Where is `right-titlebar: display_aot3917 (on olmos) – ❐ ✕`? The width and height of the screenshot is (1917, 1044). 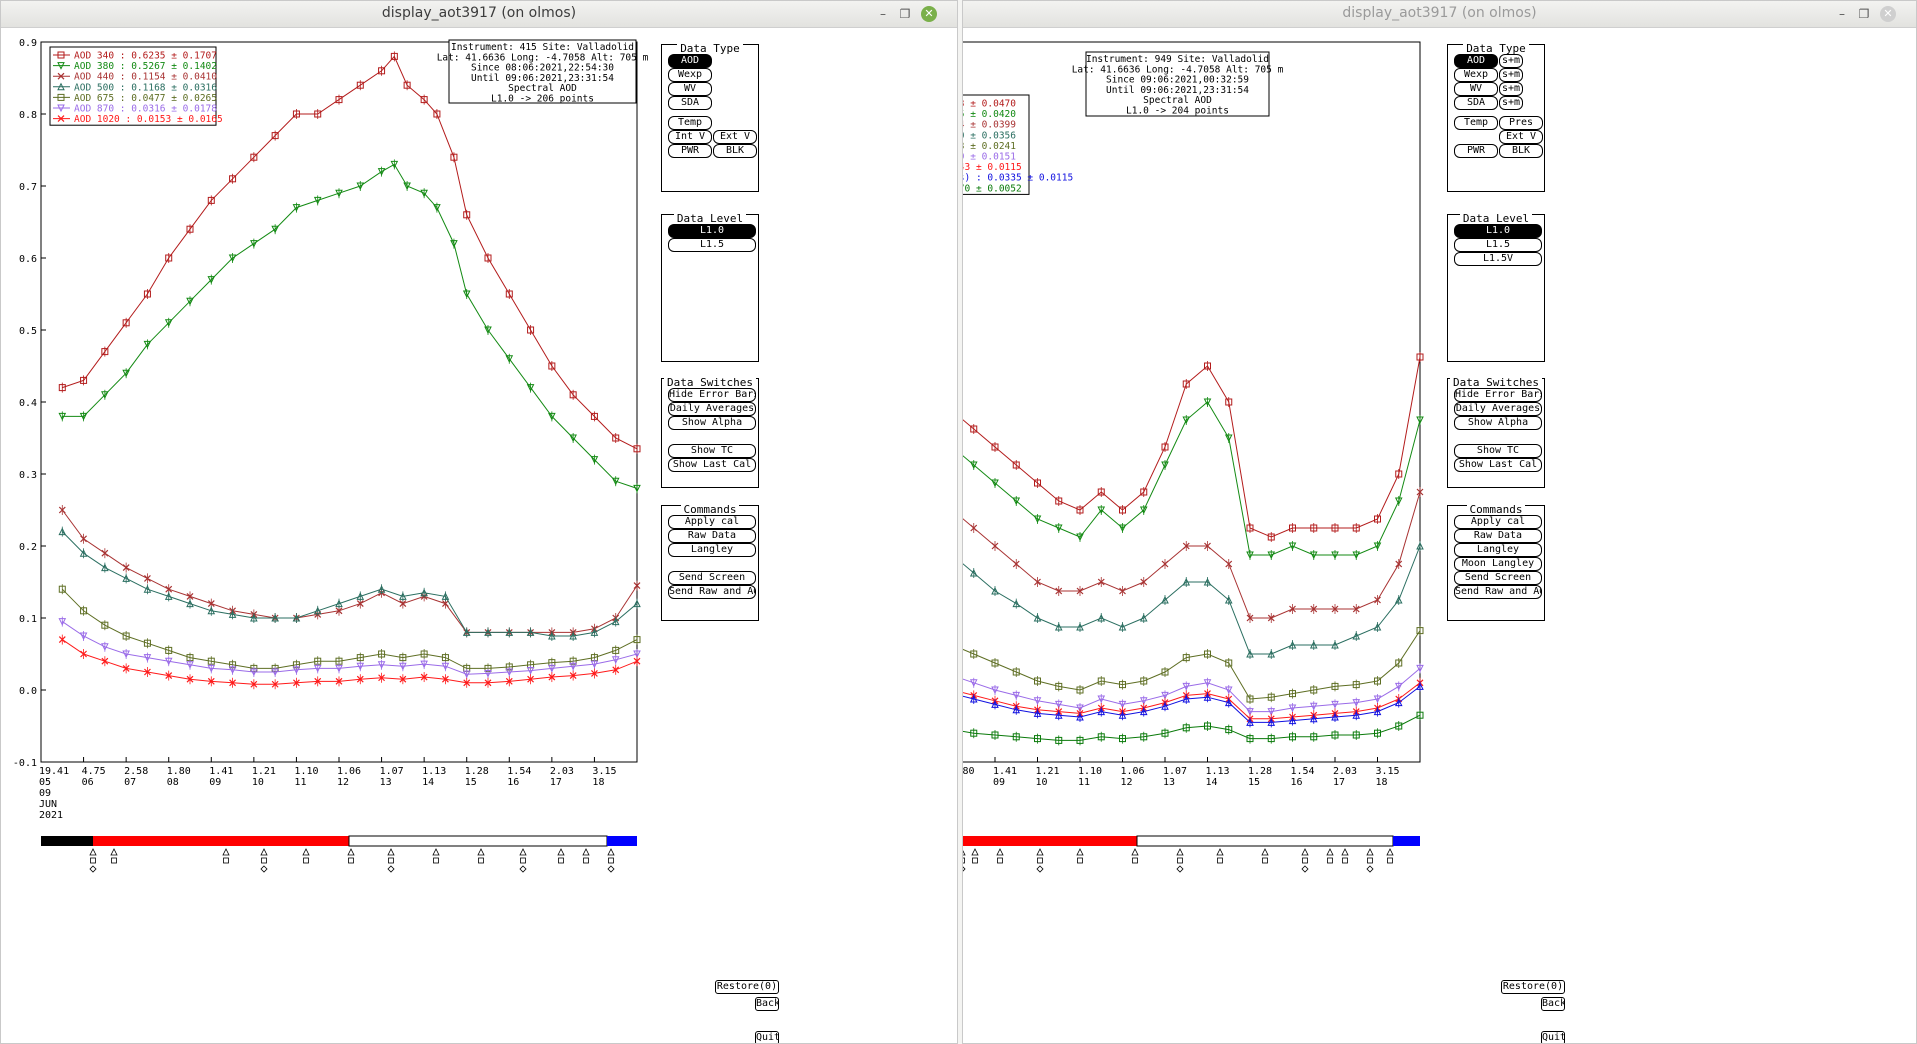 right-titlebar: display_aot3917 (on olmos) – ❐ ✕ is located at coordinates (1439, 14).